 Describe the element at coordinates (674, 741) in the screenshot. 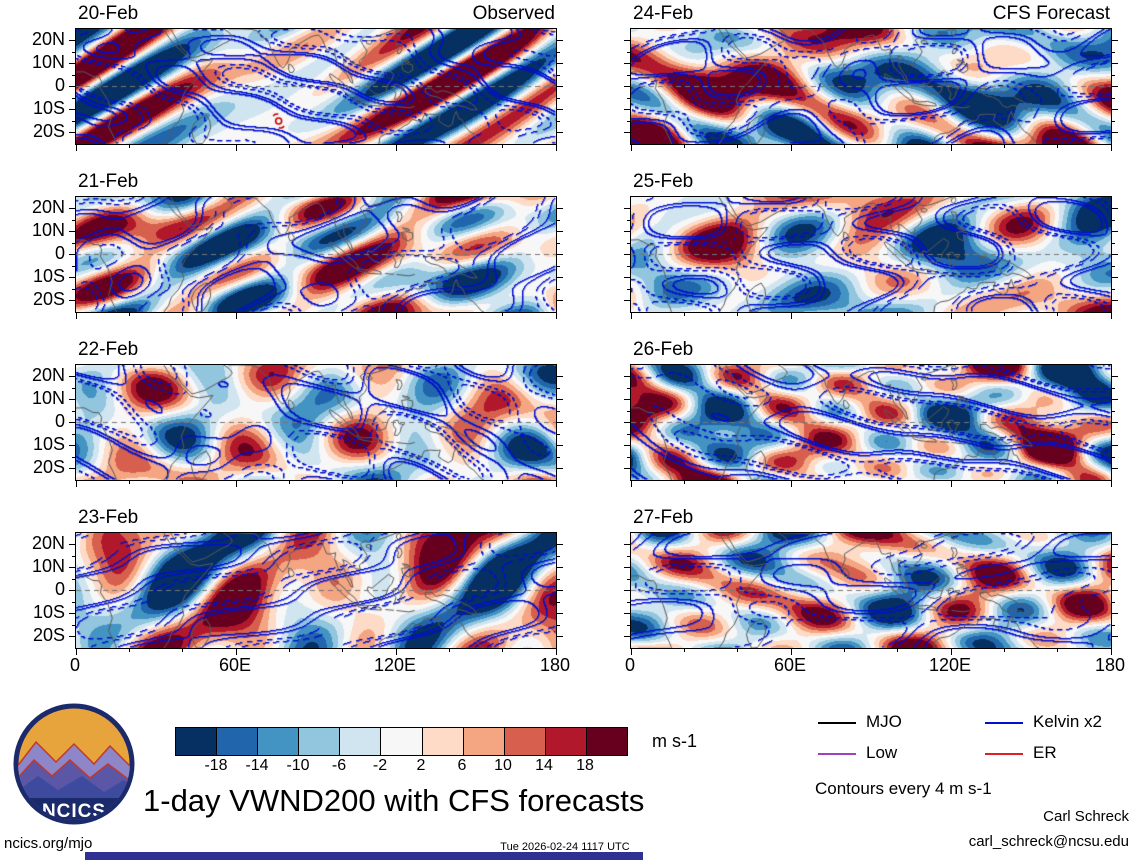

I see `colorbar-units-label: m s-1` at that location.